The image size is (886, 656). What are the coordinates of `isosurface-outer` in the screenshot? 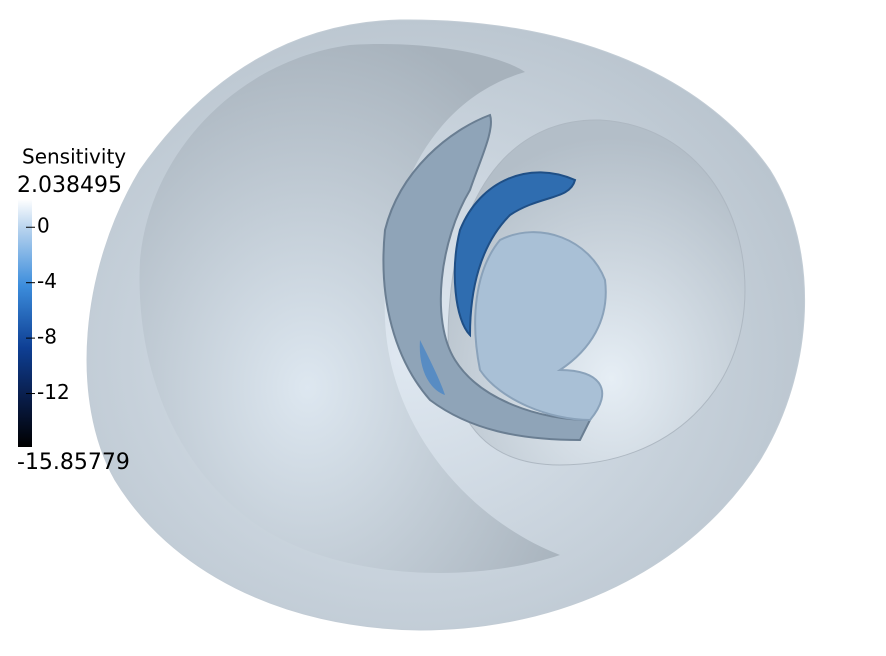 It's located at (487, 277).